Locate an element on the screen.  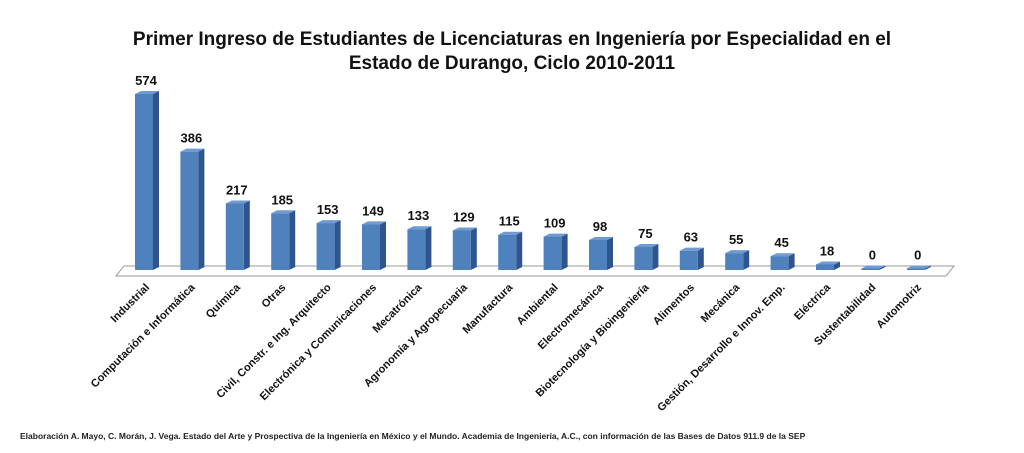
data-label: 63 is located at coordinates (691, 237).